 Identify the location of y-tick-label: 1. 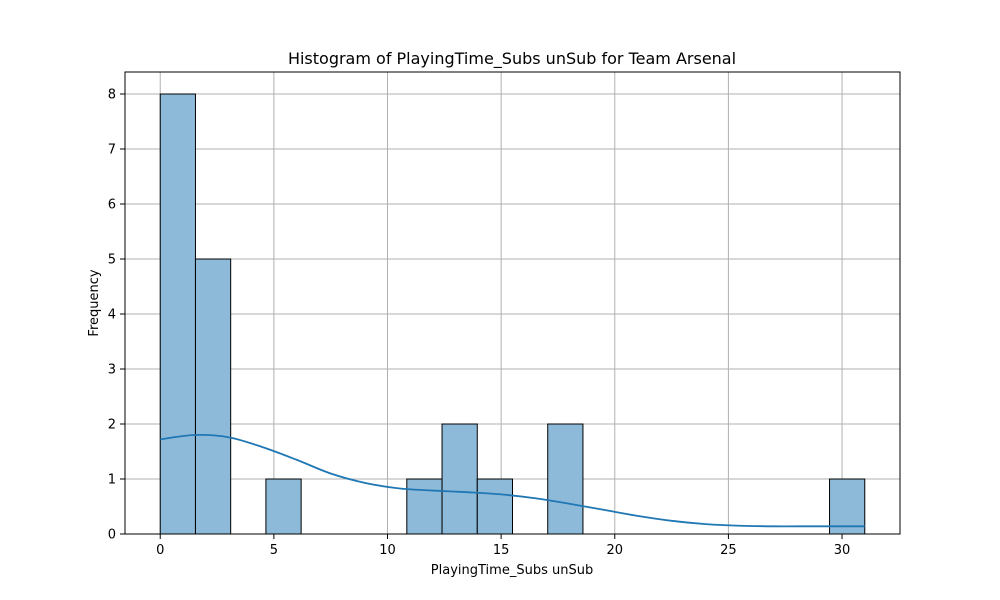
(112, 480).